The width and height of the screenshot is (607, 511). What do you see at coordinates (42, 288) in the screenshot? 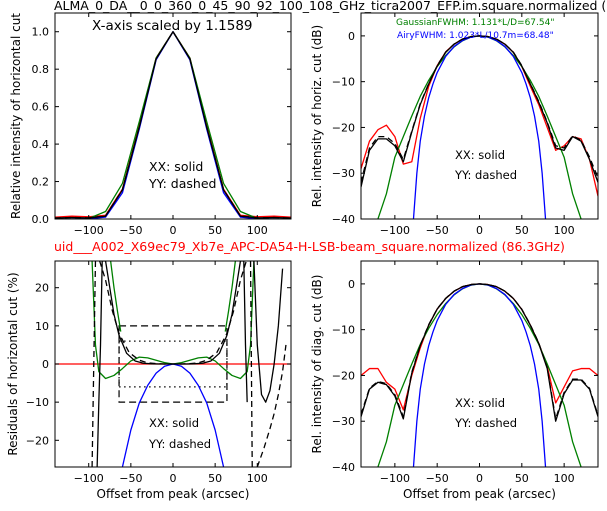
I see `y-tick-label: 20` at bounding box center [42, 288].